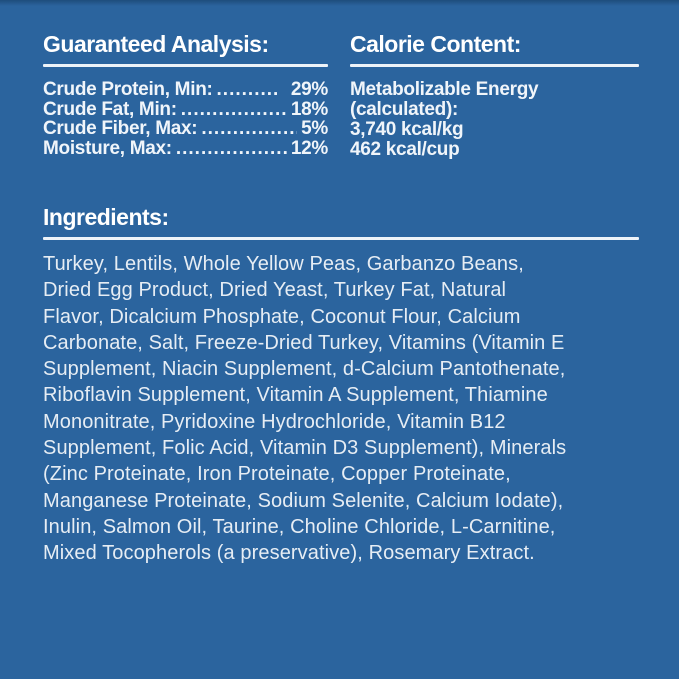 The image size is (679, 679). Describe the element at coordinates (120, 129) in the screenshot. I see `analysis-row-label: Crude Fiber, Max:` at that location.